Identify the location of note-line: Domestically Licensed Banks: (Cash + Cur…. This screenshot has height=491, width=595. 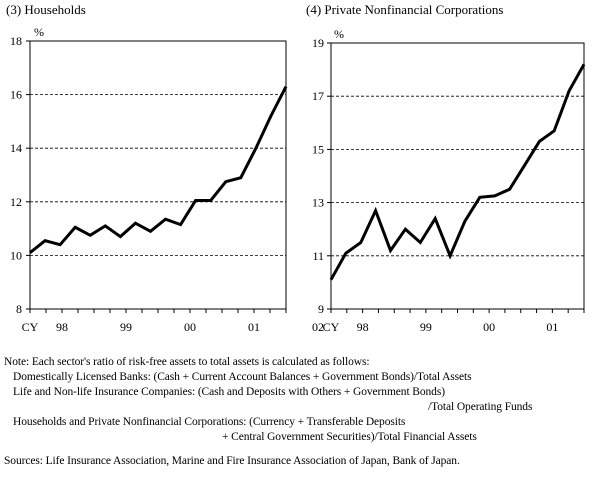
(242, 377).